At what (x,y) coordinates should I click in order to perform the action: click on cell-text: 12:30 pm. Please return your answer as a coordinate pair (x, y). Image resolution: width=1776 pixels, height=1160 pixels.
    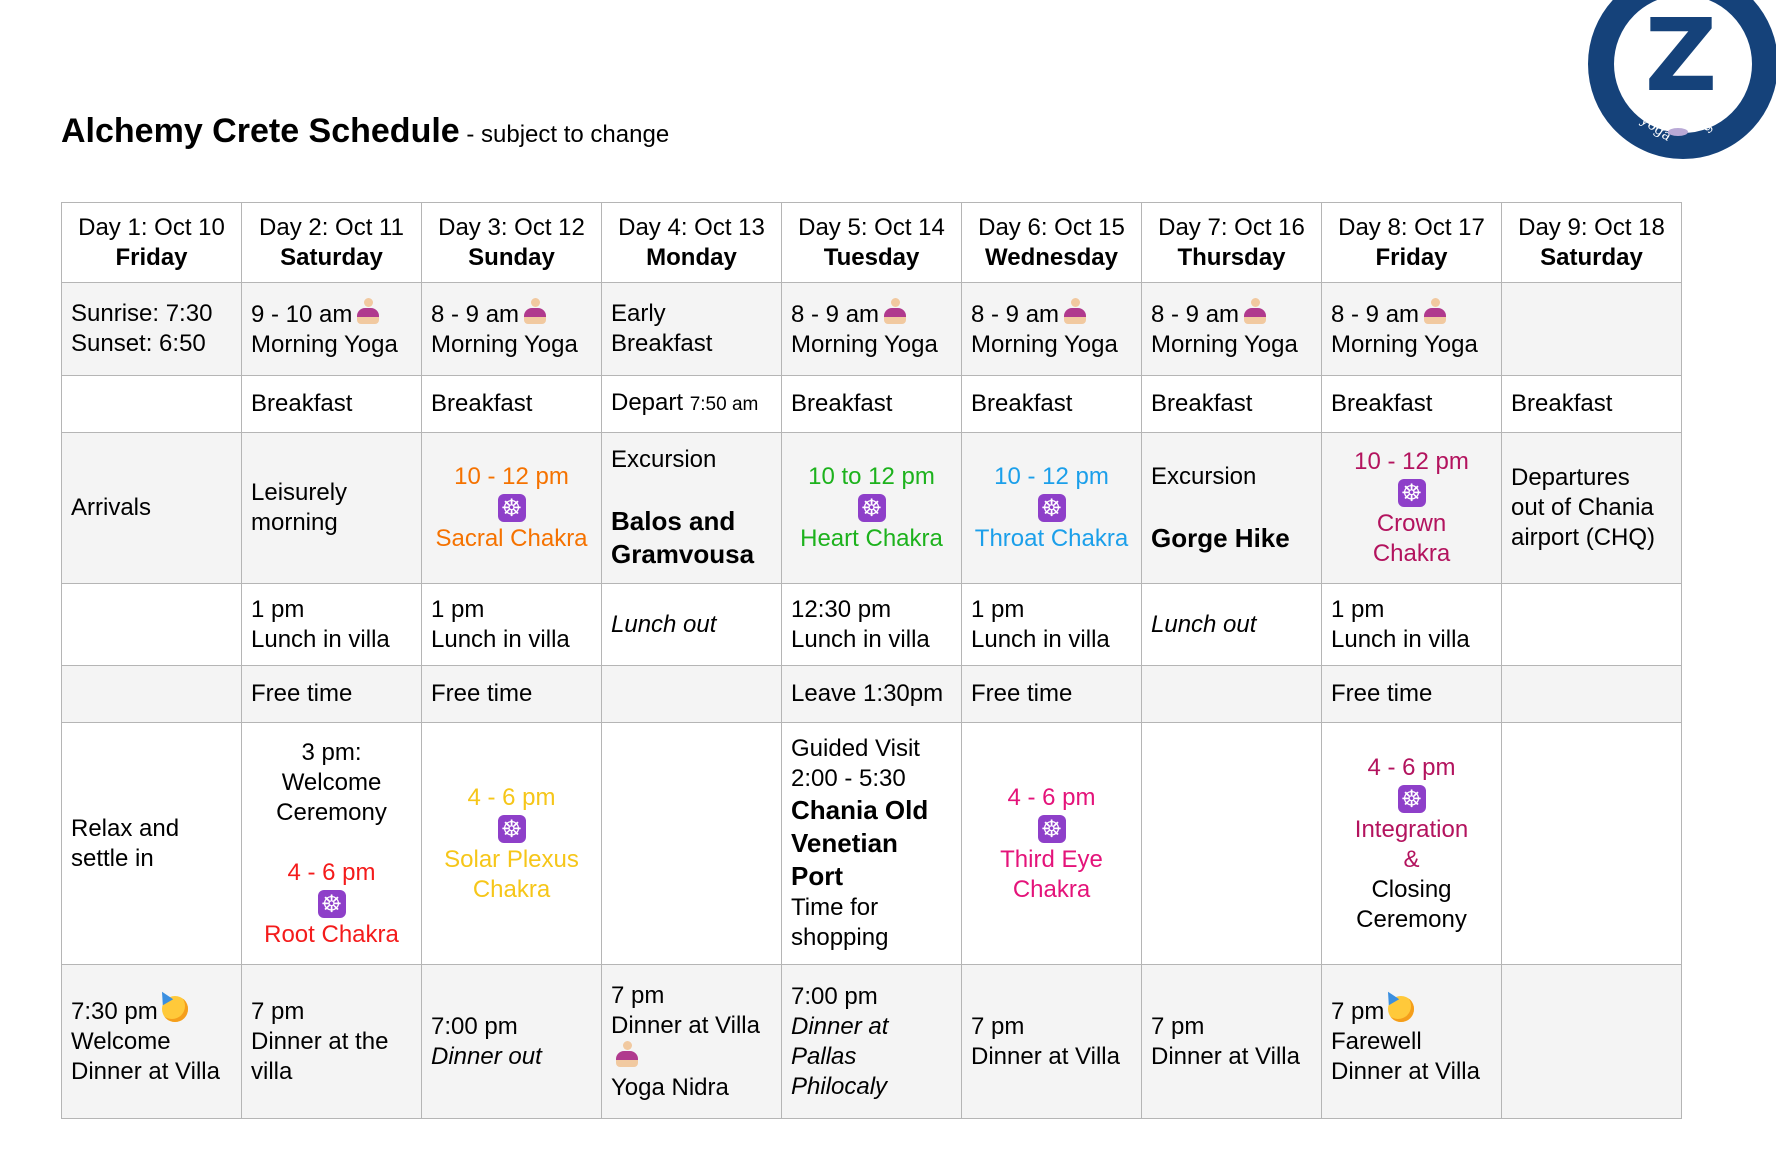
    Looking at the image, I should click on (841, 609).